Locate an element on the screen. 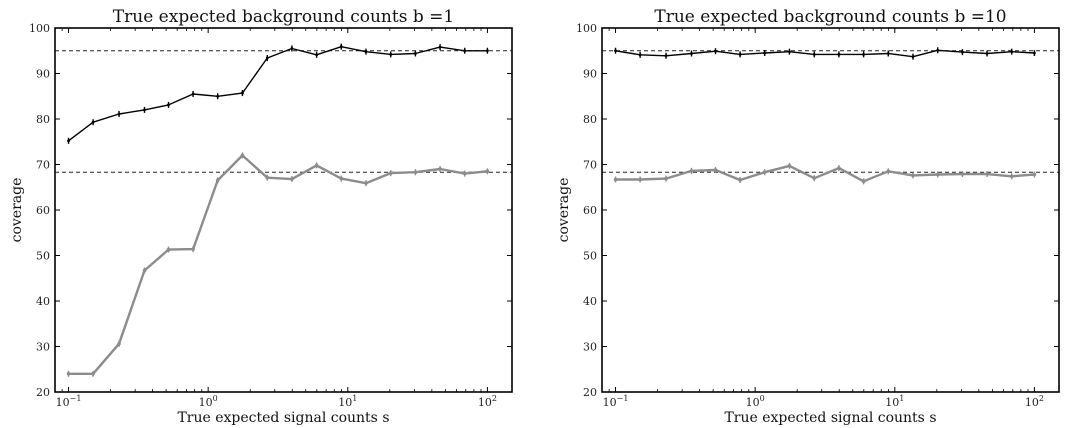  chart-title: True expected background counts b =10 is located at coordinates (830, 17).